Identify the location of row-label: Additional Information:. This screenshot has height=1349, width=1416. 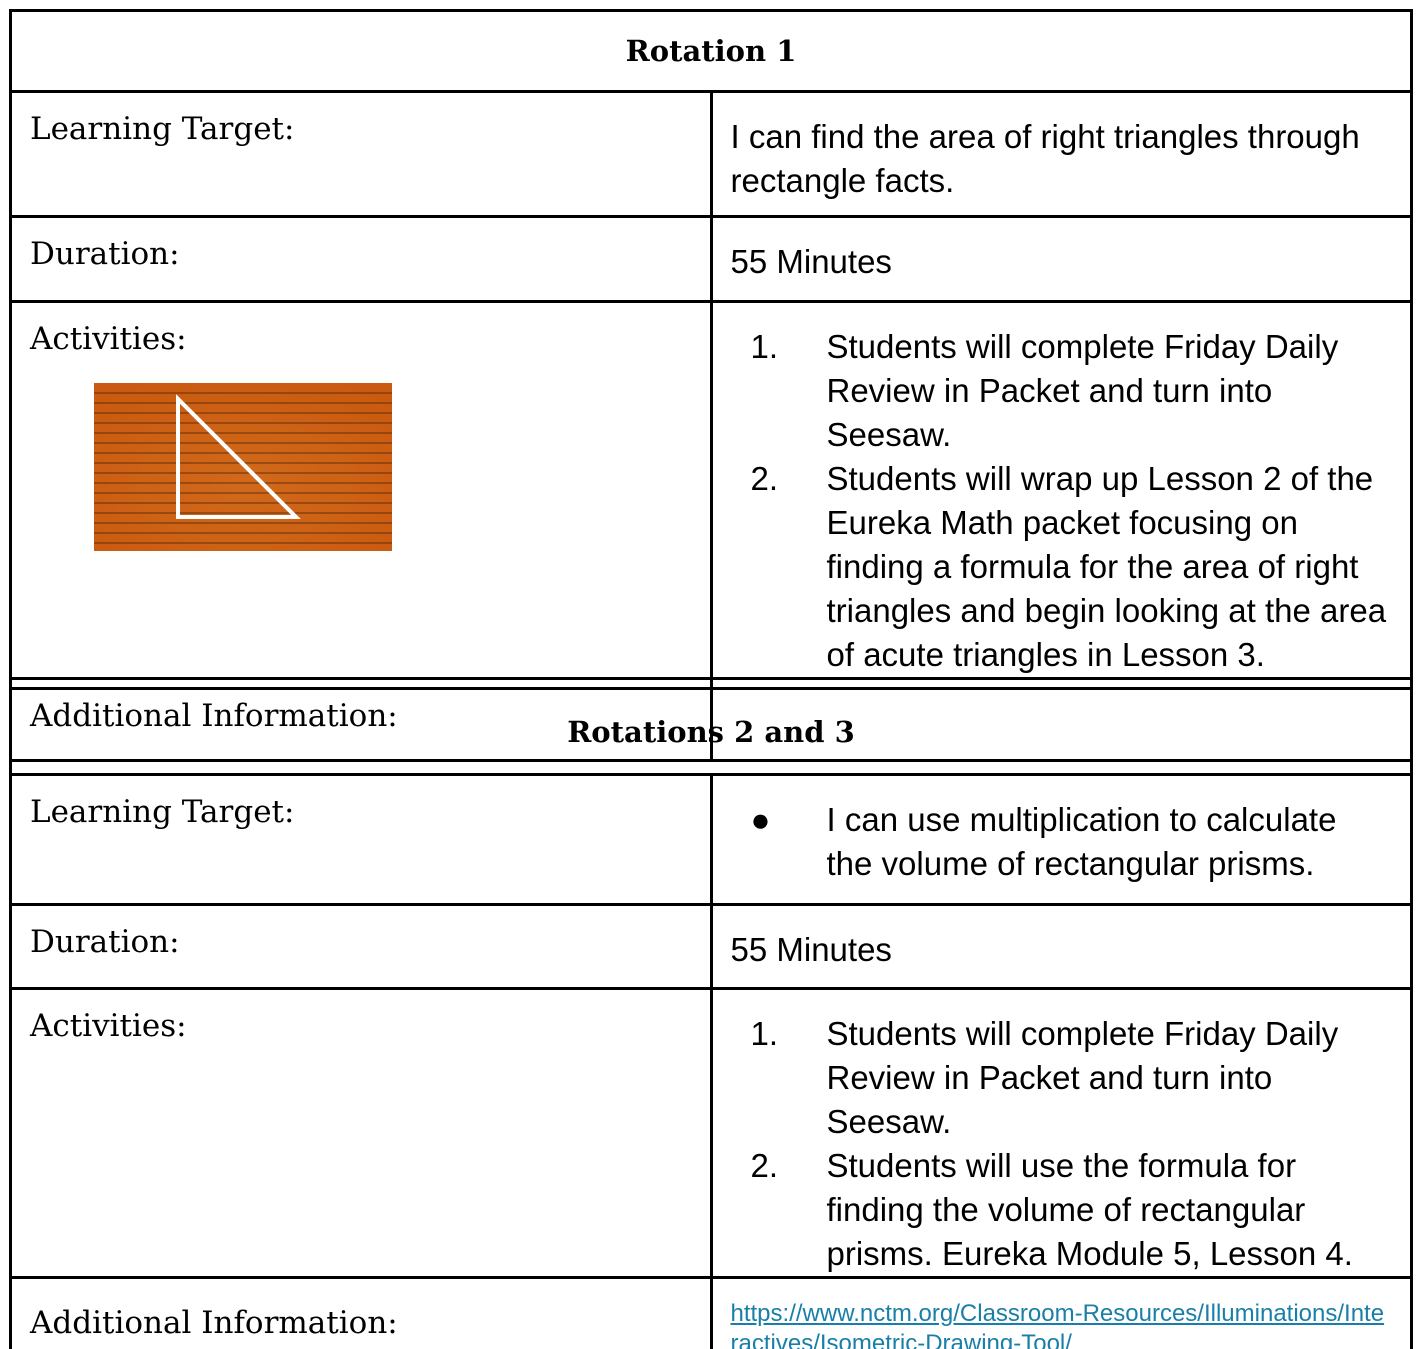
(361, 1312).